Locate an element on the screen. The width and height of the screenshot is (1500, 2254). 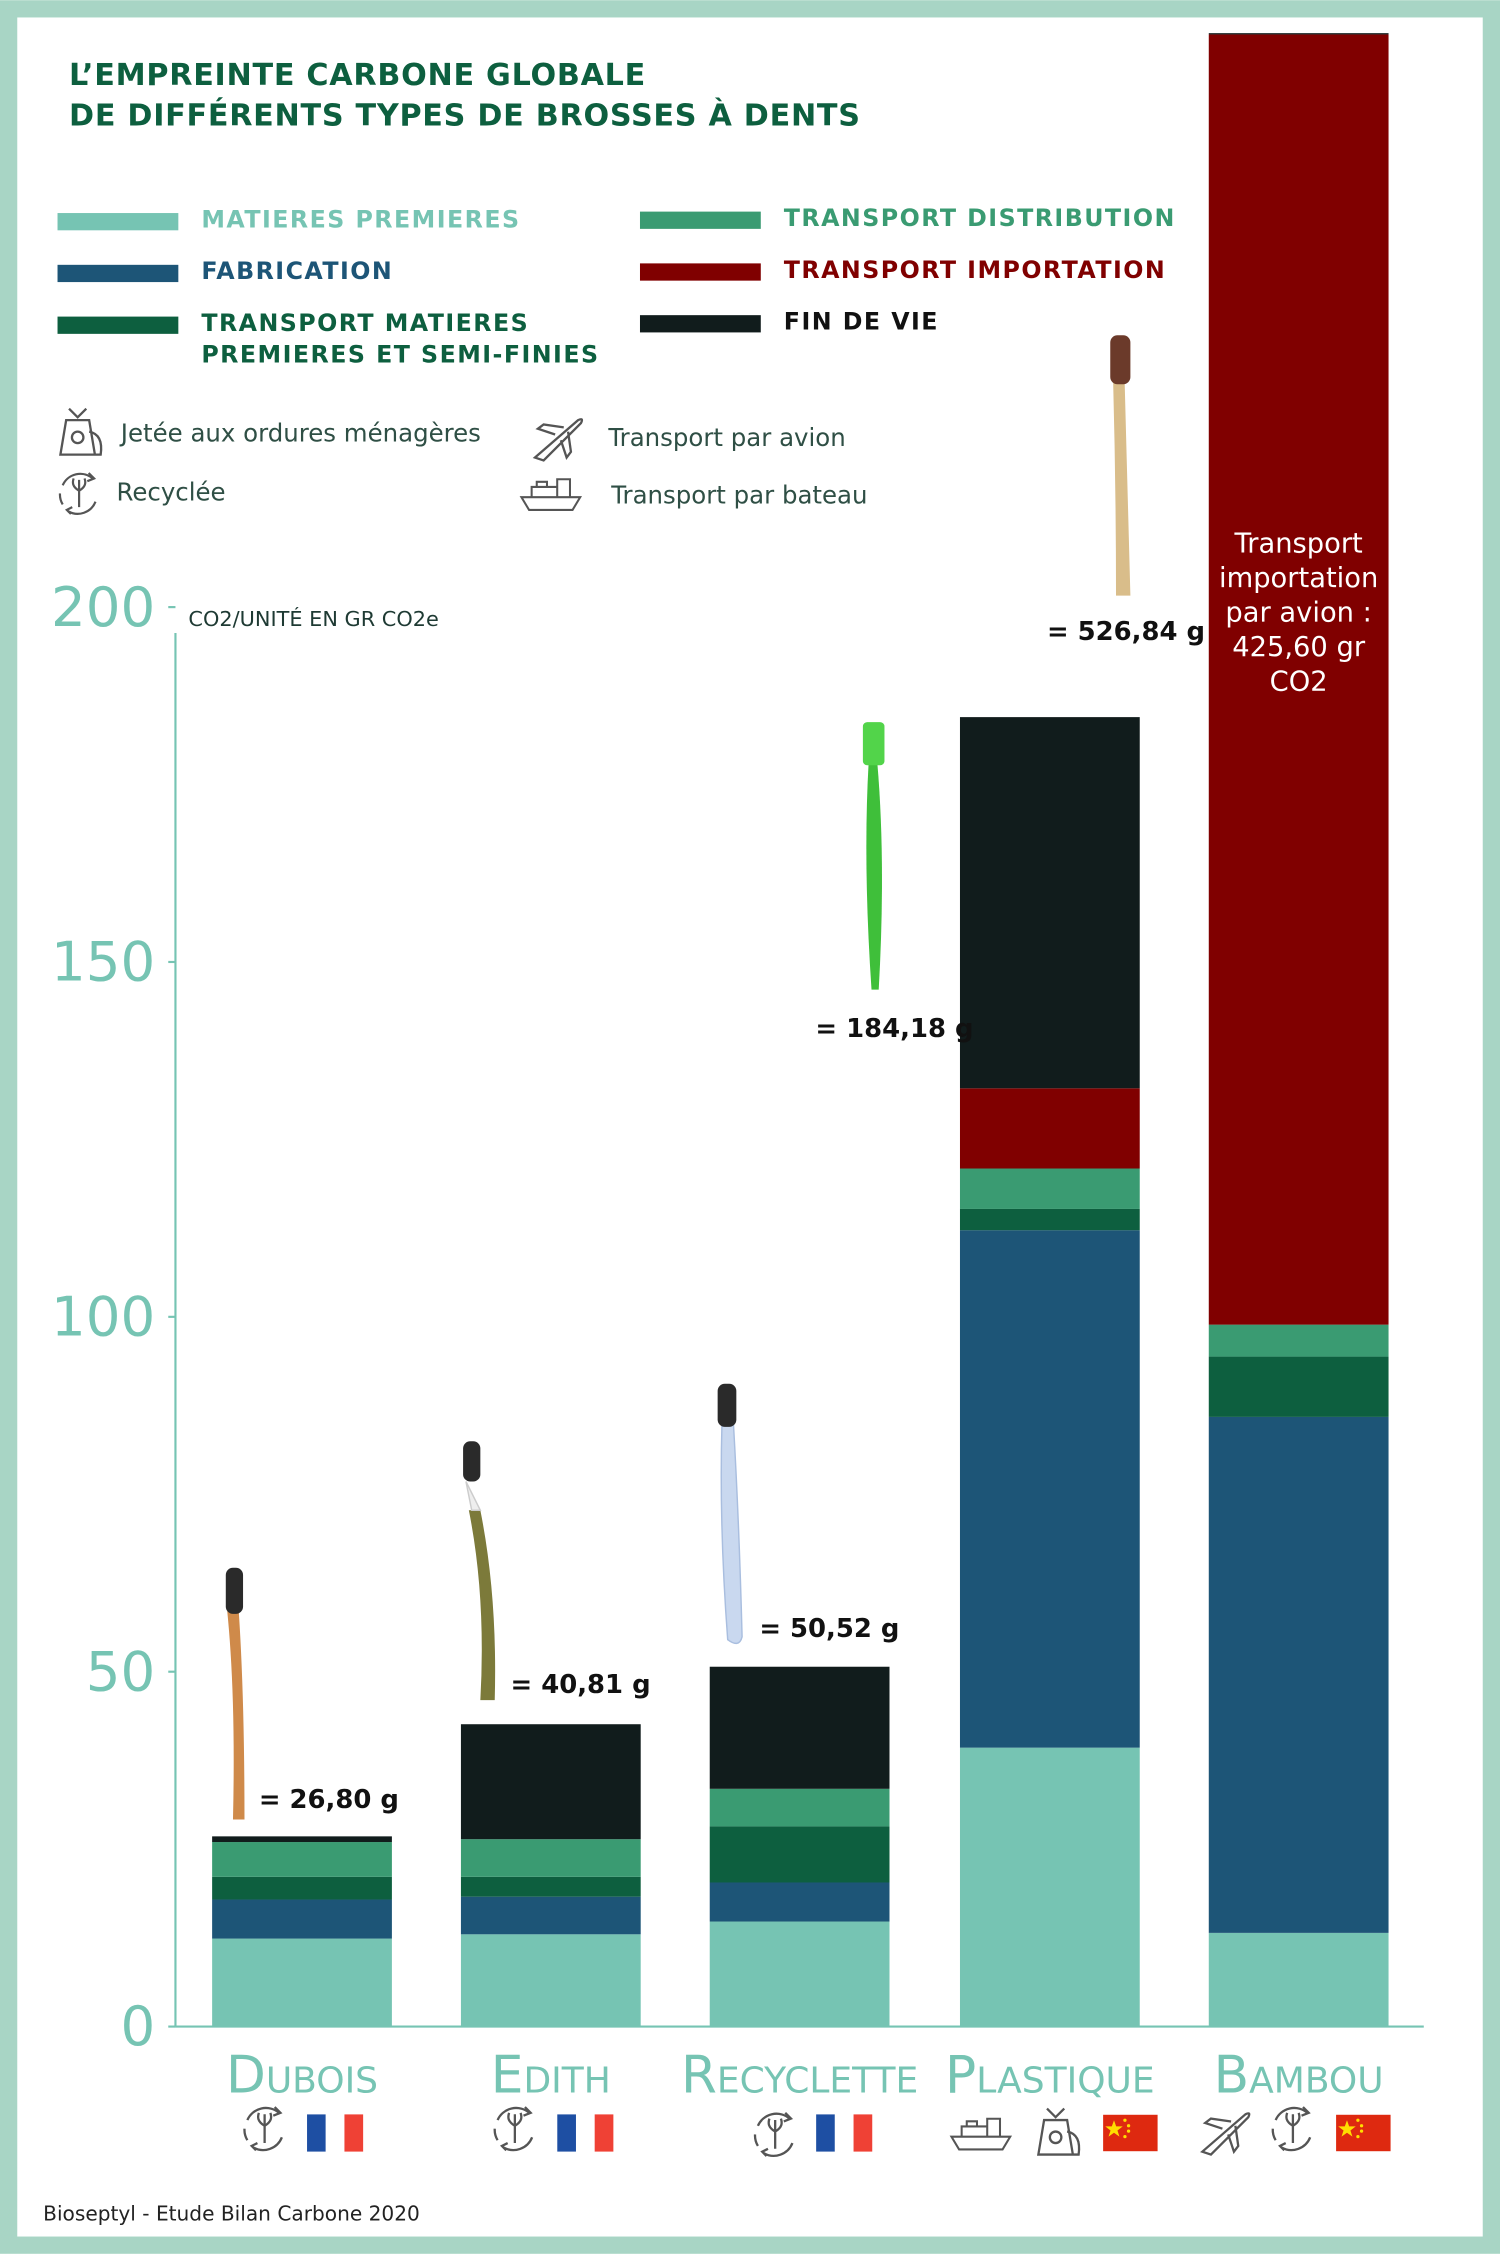
x-tick-label: Dubois is located at coordinates (302, 2076).